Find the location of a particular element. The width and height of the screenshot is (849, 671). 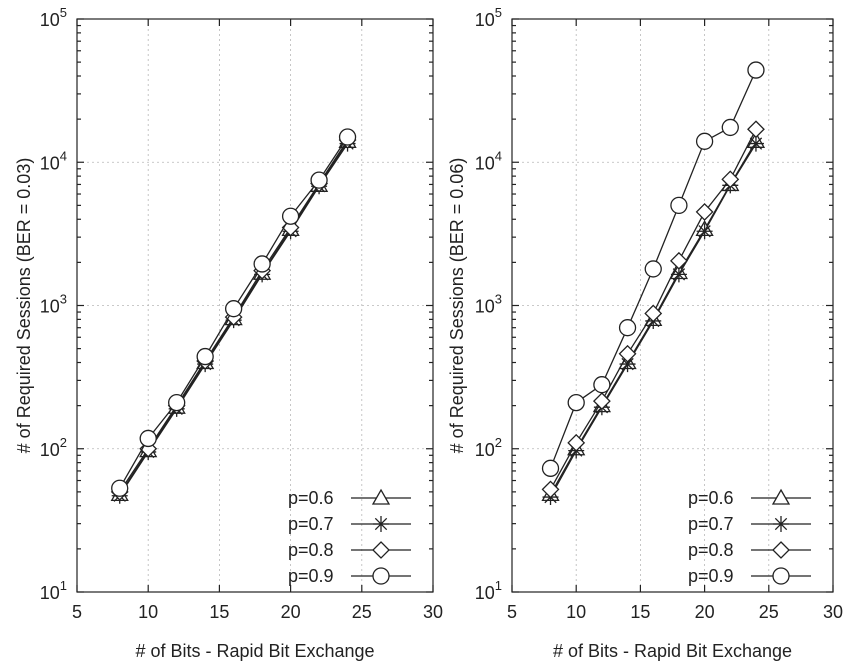

y-axis-label: # of Required Sessions (BER = 0.03) is located at coordinates (24, 306).